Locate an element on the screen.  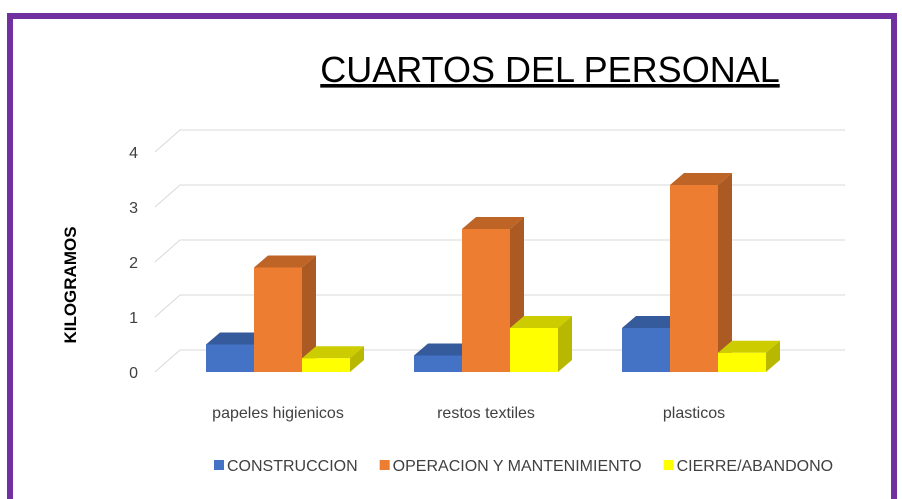
x-tick-label: papeles higienicos is located at coordinates (278, 413).